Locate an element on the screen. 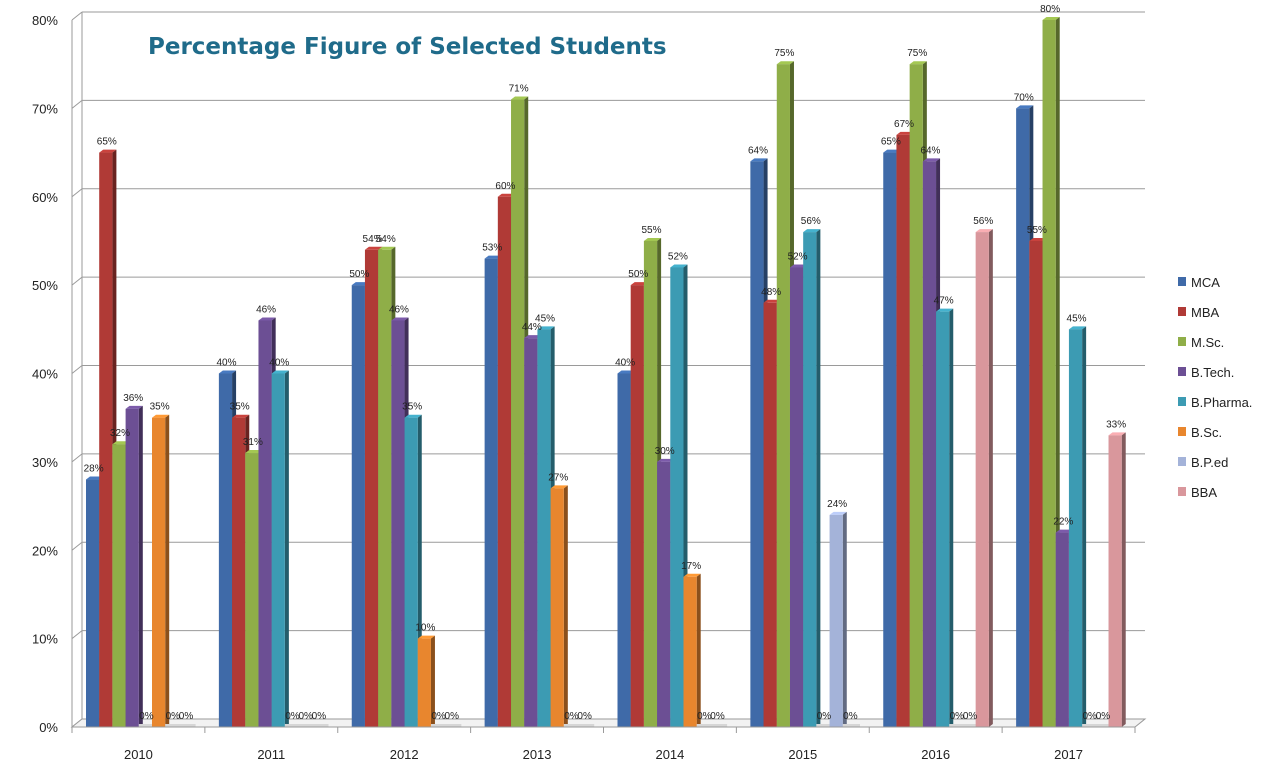 Image resolution: width=1286 pixels, height=782 pixels. y-tick-label: 10% is located at coordinates (45, 639).